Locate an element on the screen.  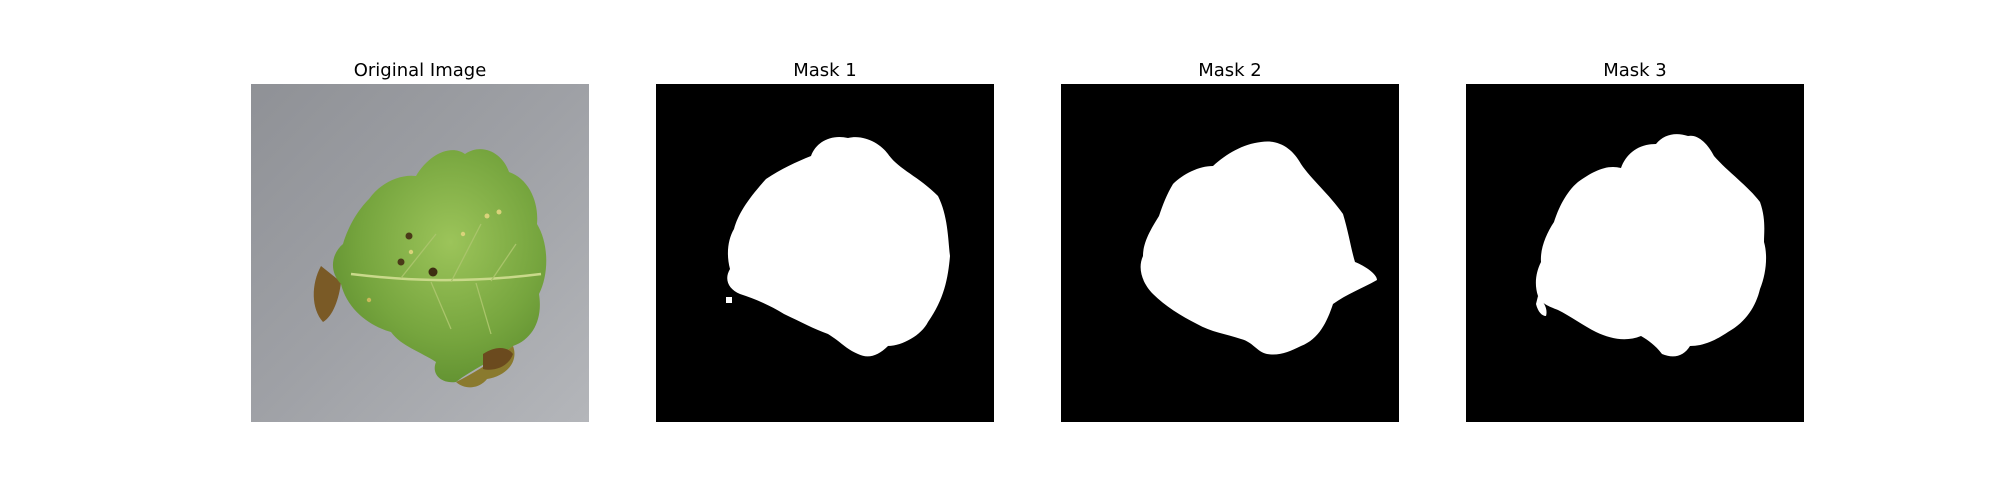
panel-mask-1: Mask 1 is located at coordinates (825, 240).